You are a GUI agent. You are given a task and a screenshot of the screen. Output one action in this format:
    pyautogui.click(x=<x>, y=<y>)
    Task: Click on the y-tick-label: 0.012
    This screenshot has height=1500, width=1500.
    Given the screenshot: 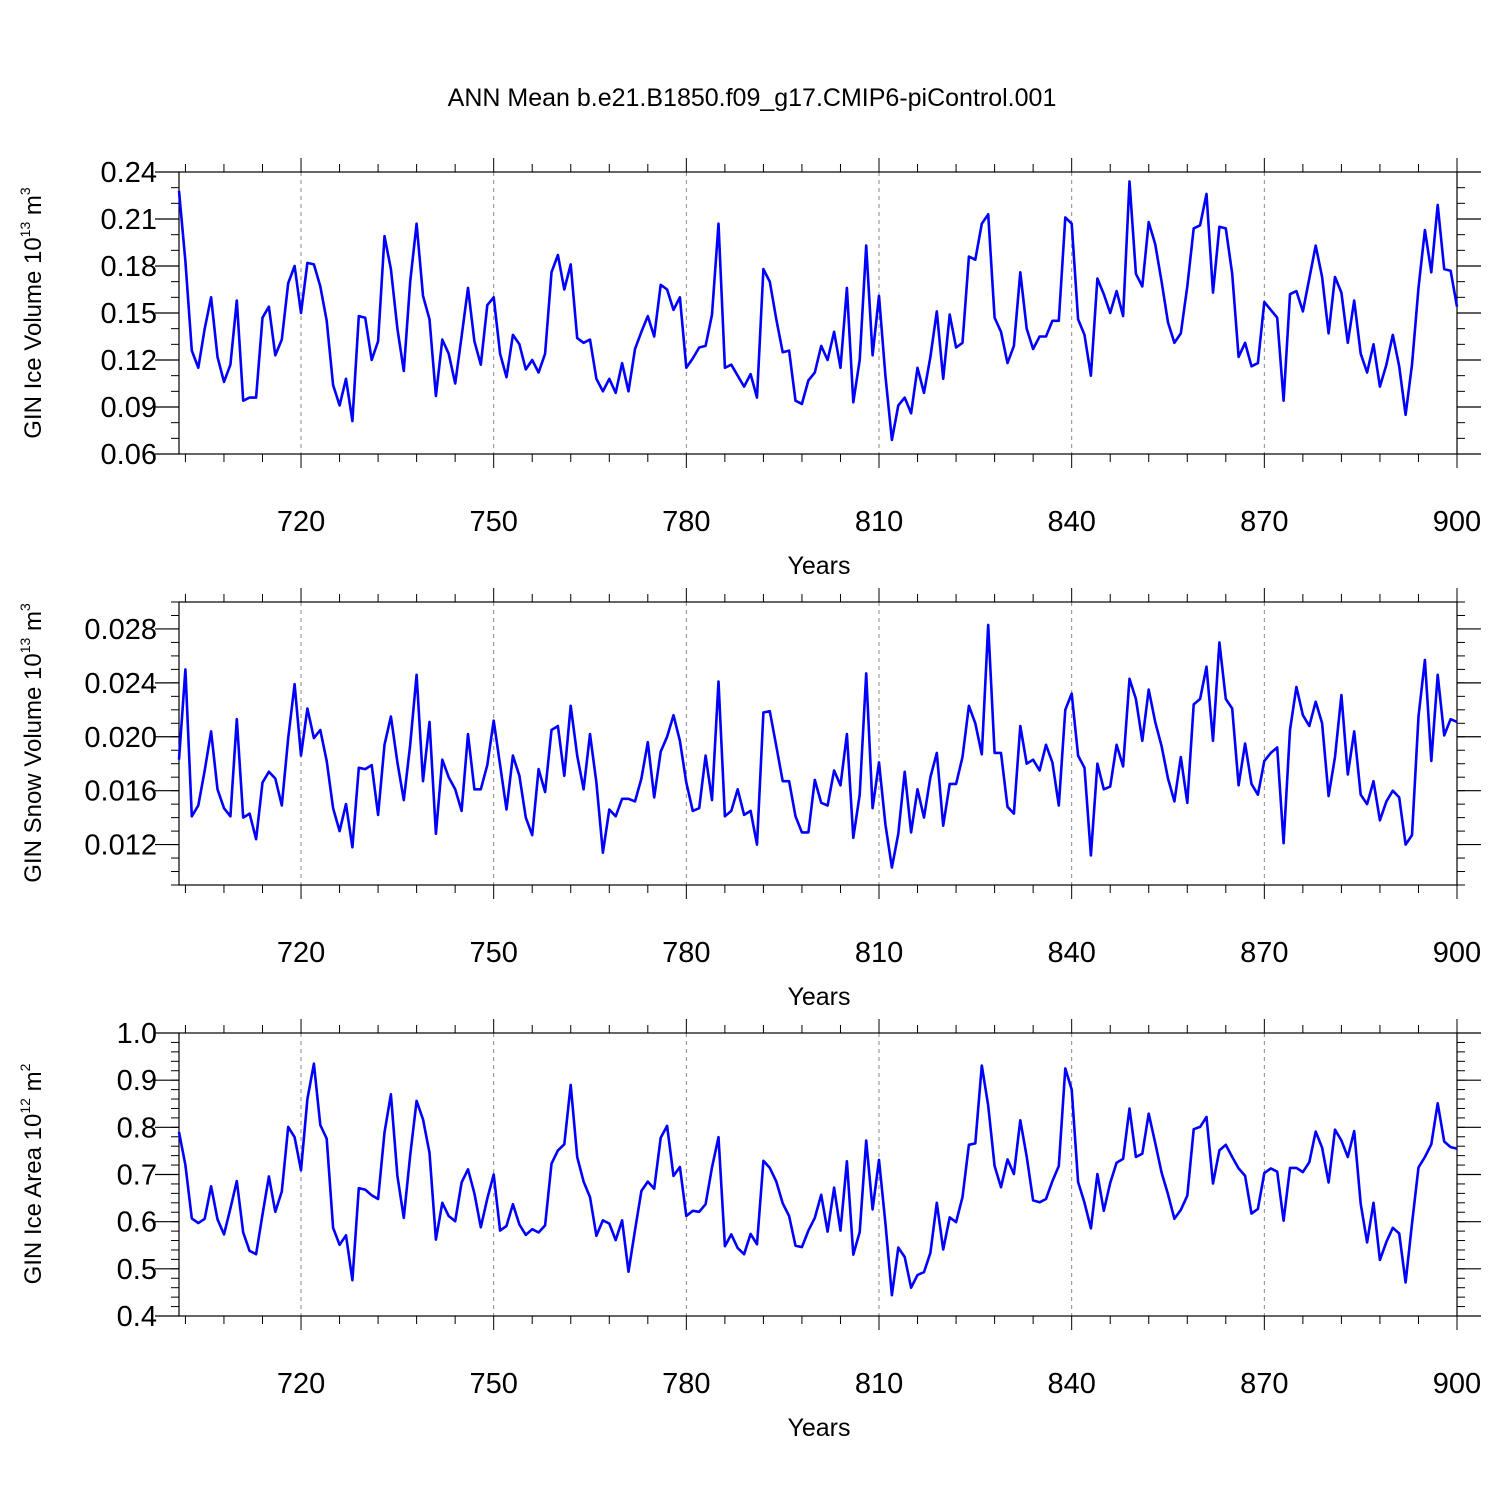 What is the action you would take?
    pyautogui.click(x=120, y=846)
    